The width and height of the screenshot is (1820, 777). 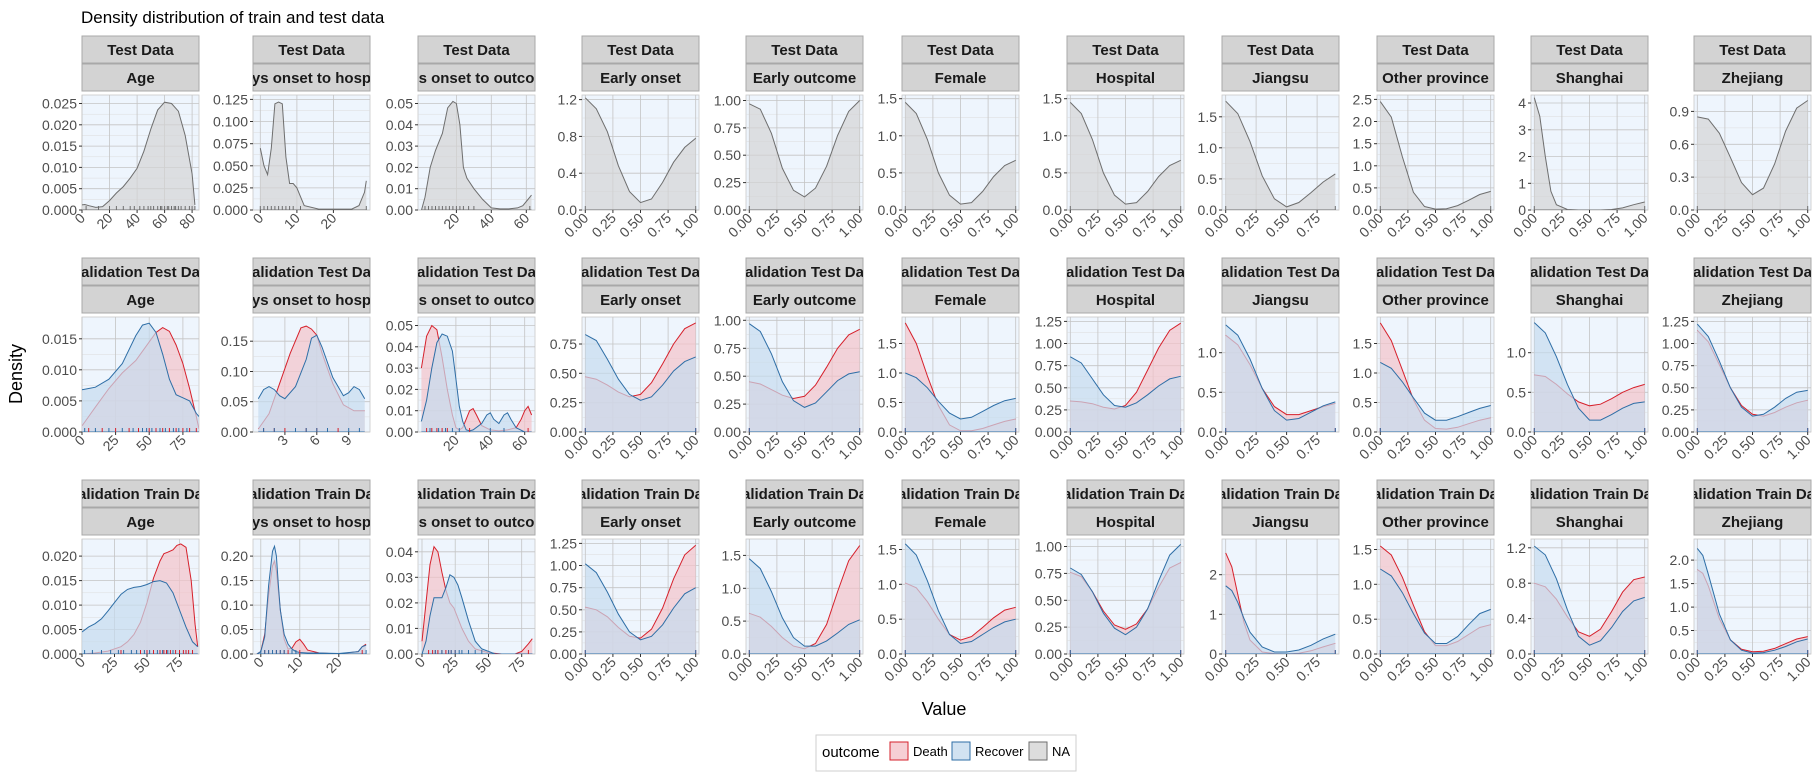 I want to click on y-tick-label: 0.025, so click(x=59, y=104).